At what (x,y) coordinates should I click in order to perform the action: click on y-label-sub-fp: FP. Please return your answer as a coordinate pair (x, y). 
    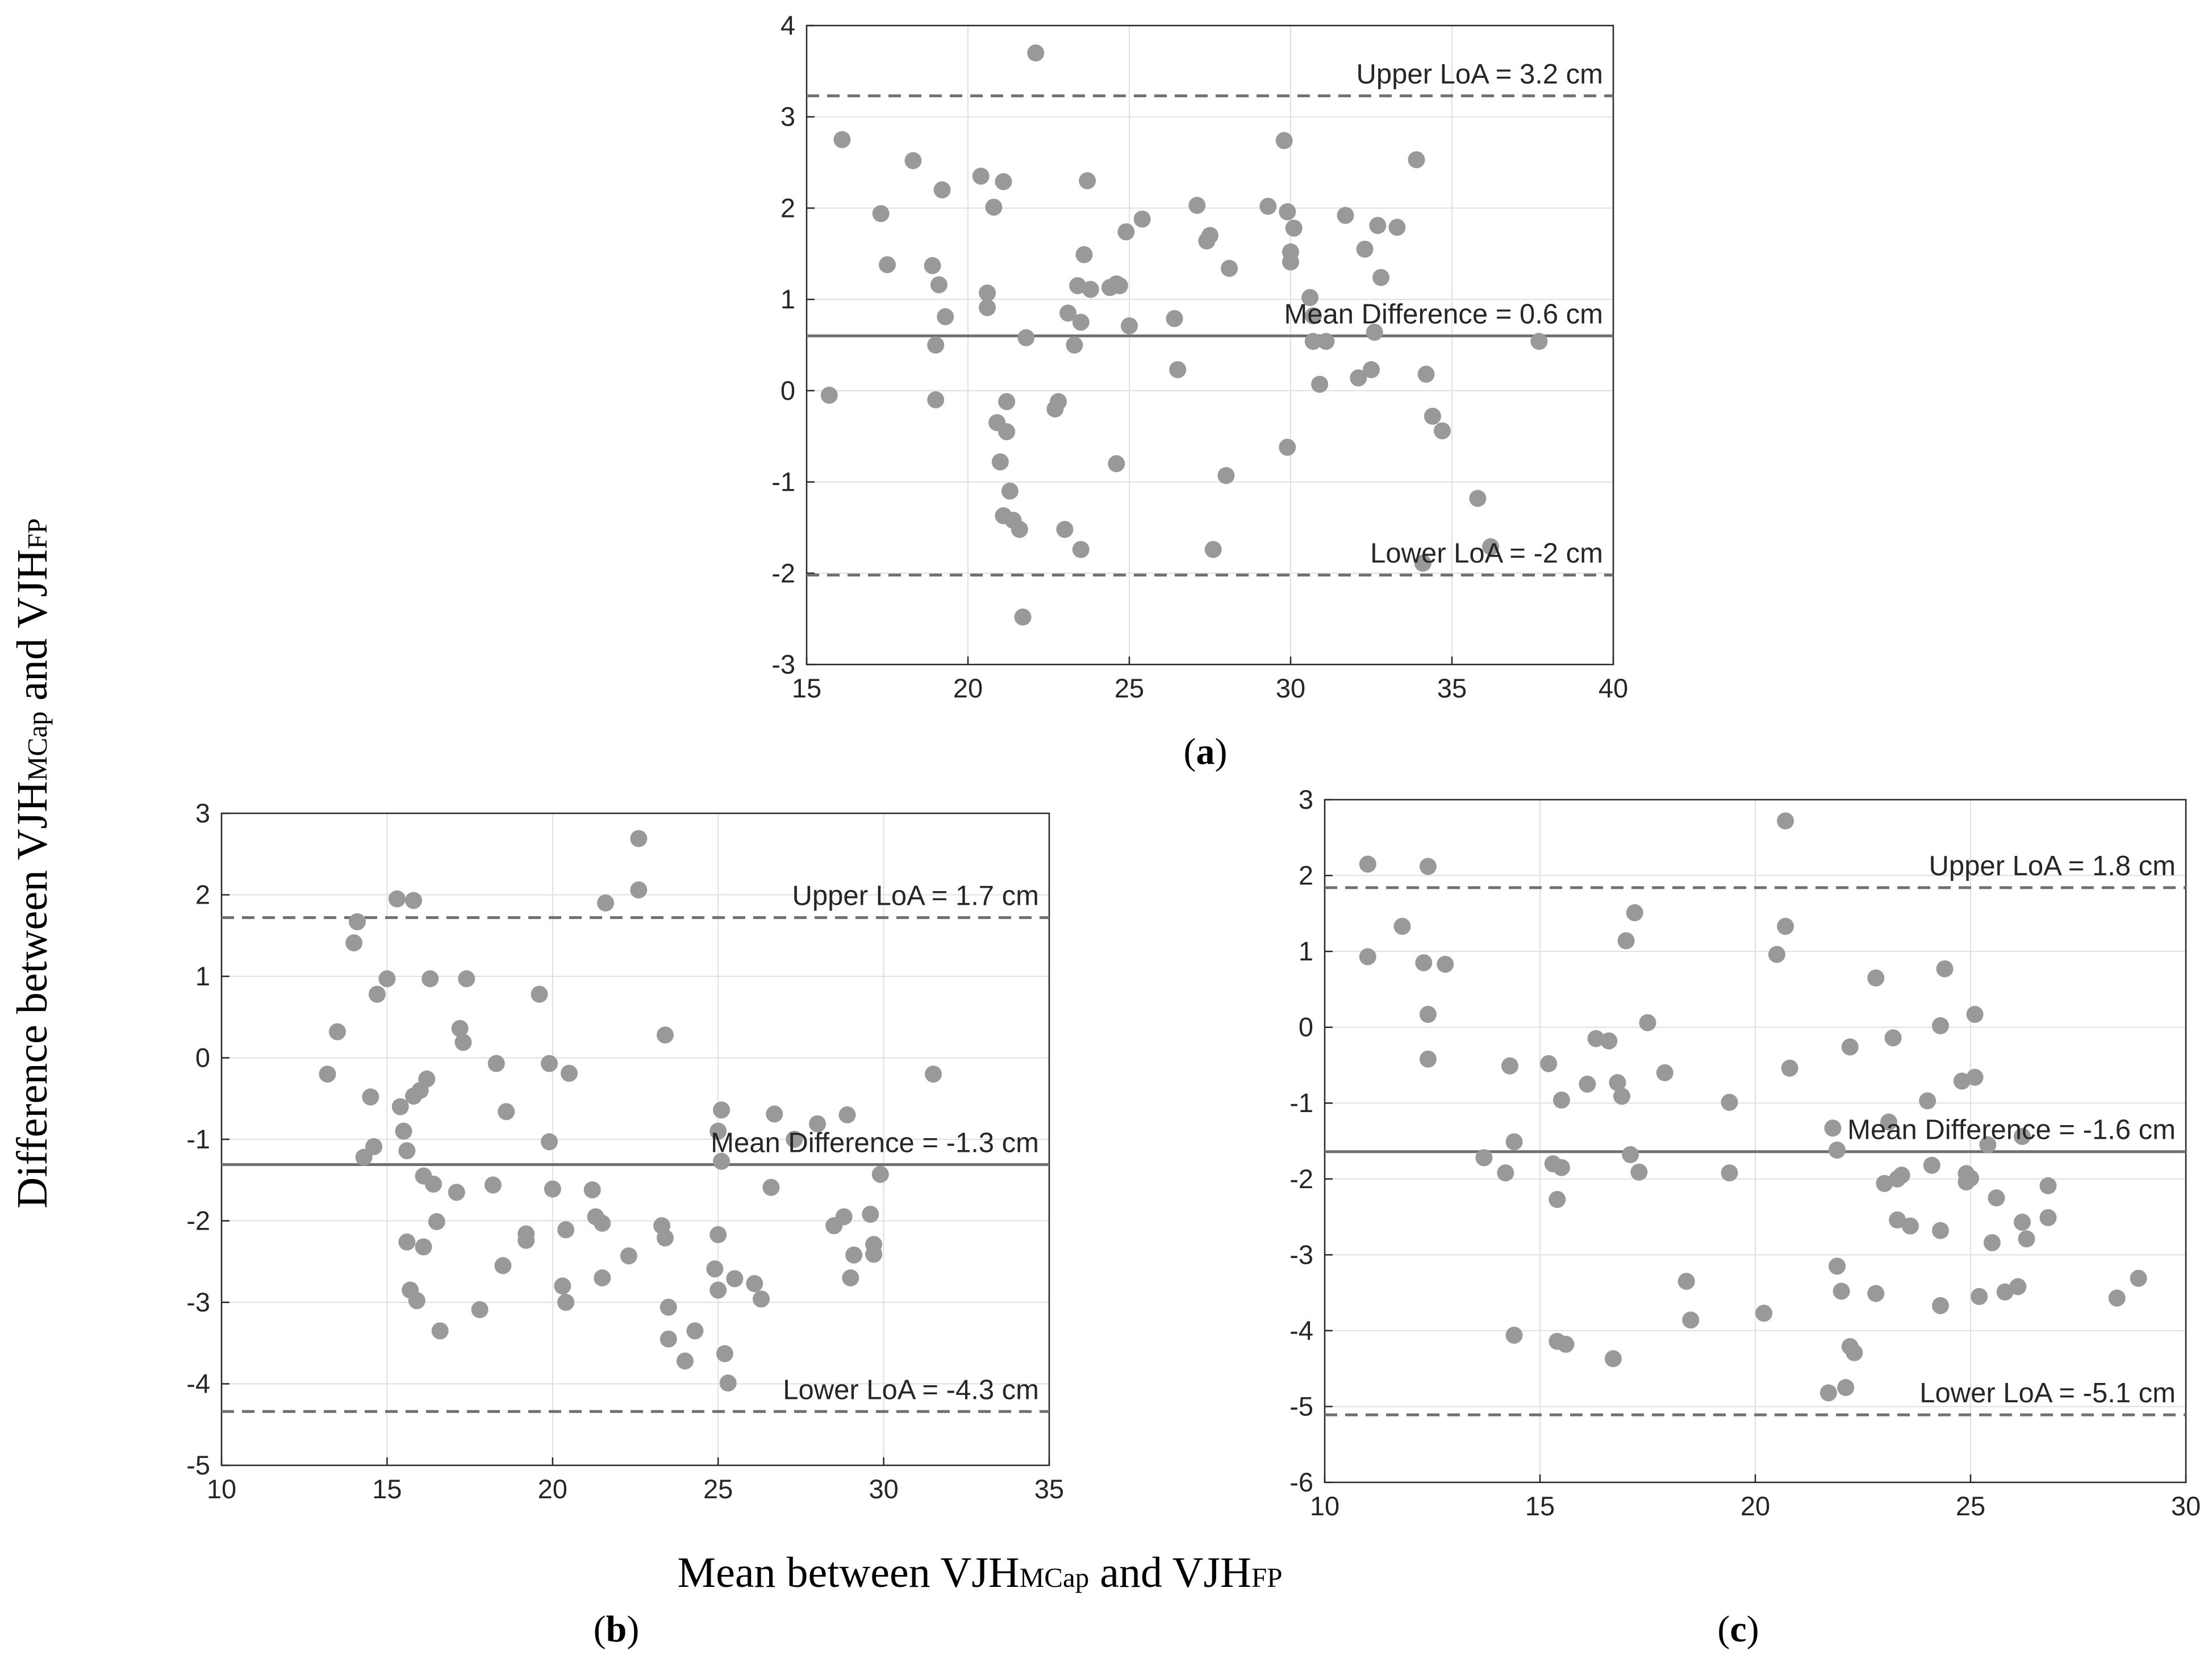
    Looking at the image, I should click on (37, 533).